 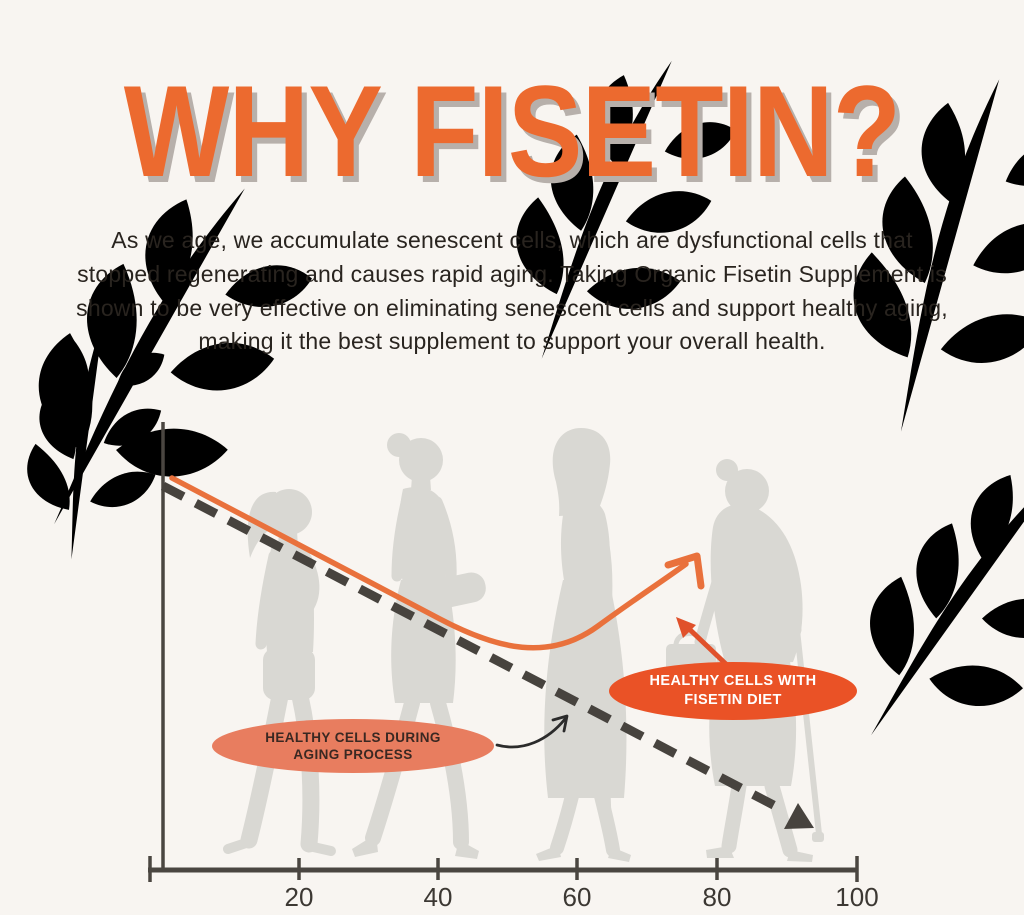 What do you see at coordinates (684, 571) in the screenshot?
I see `fisetin-curve-arrowhead` at bounding box center [684, 571].